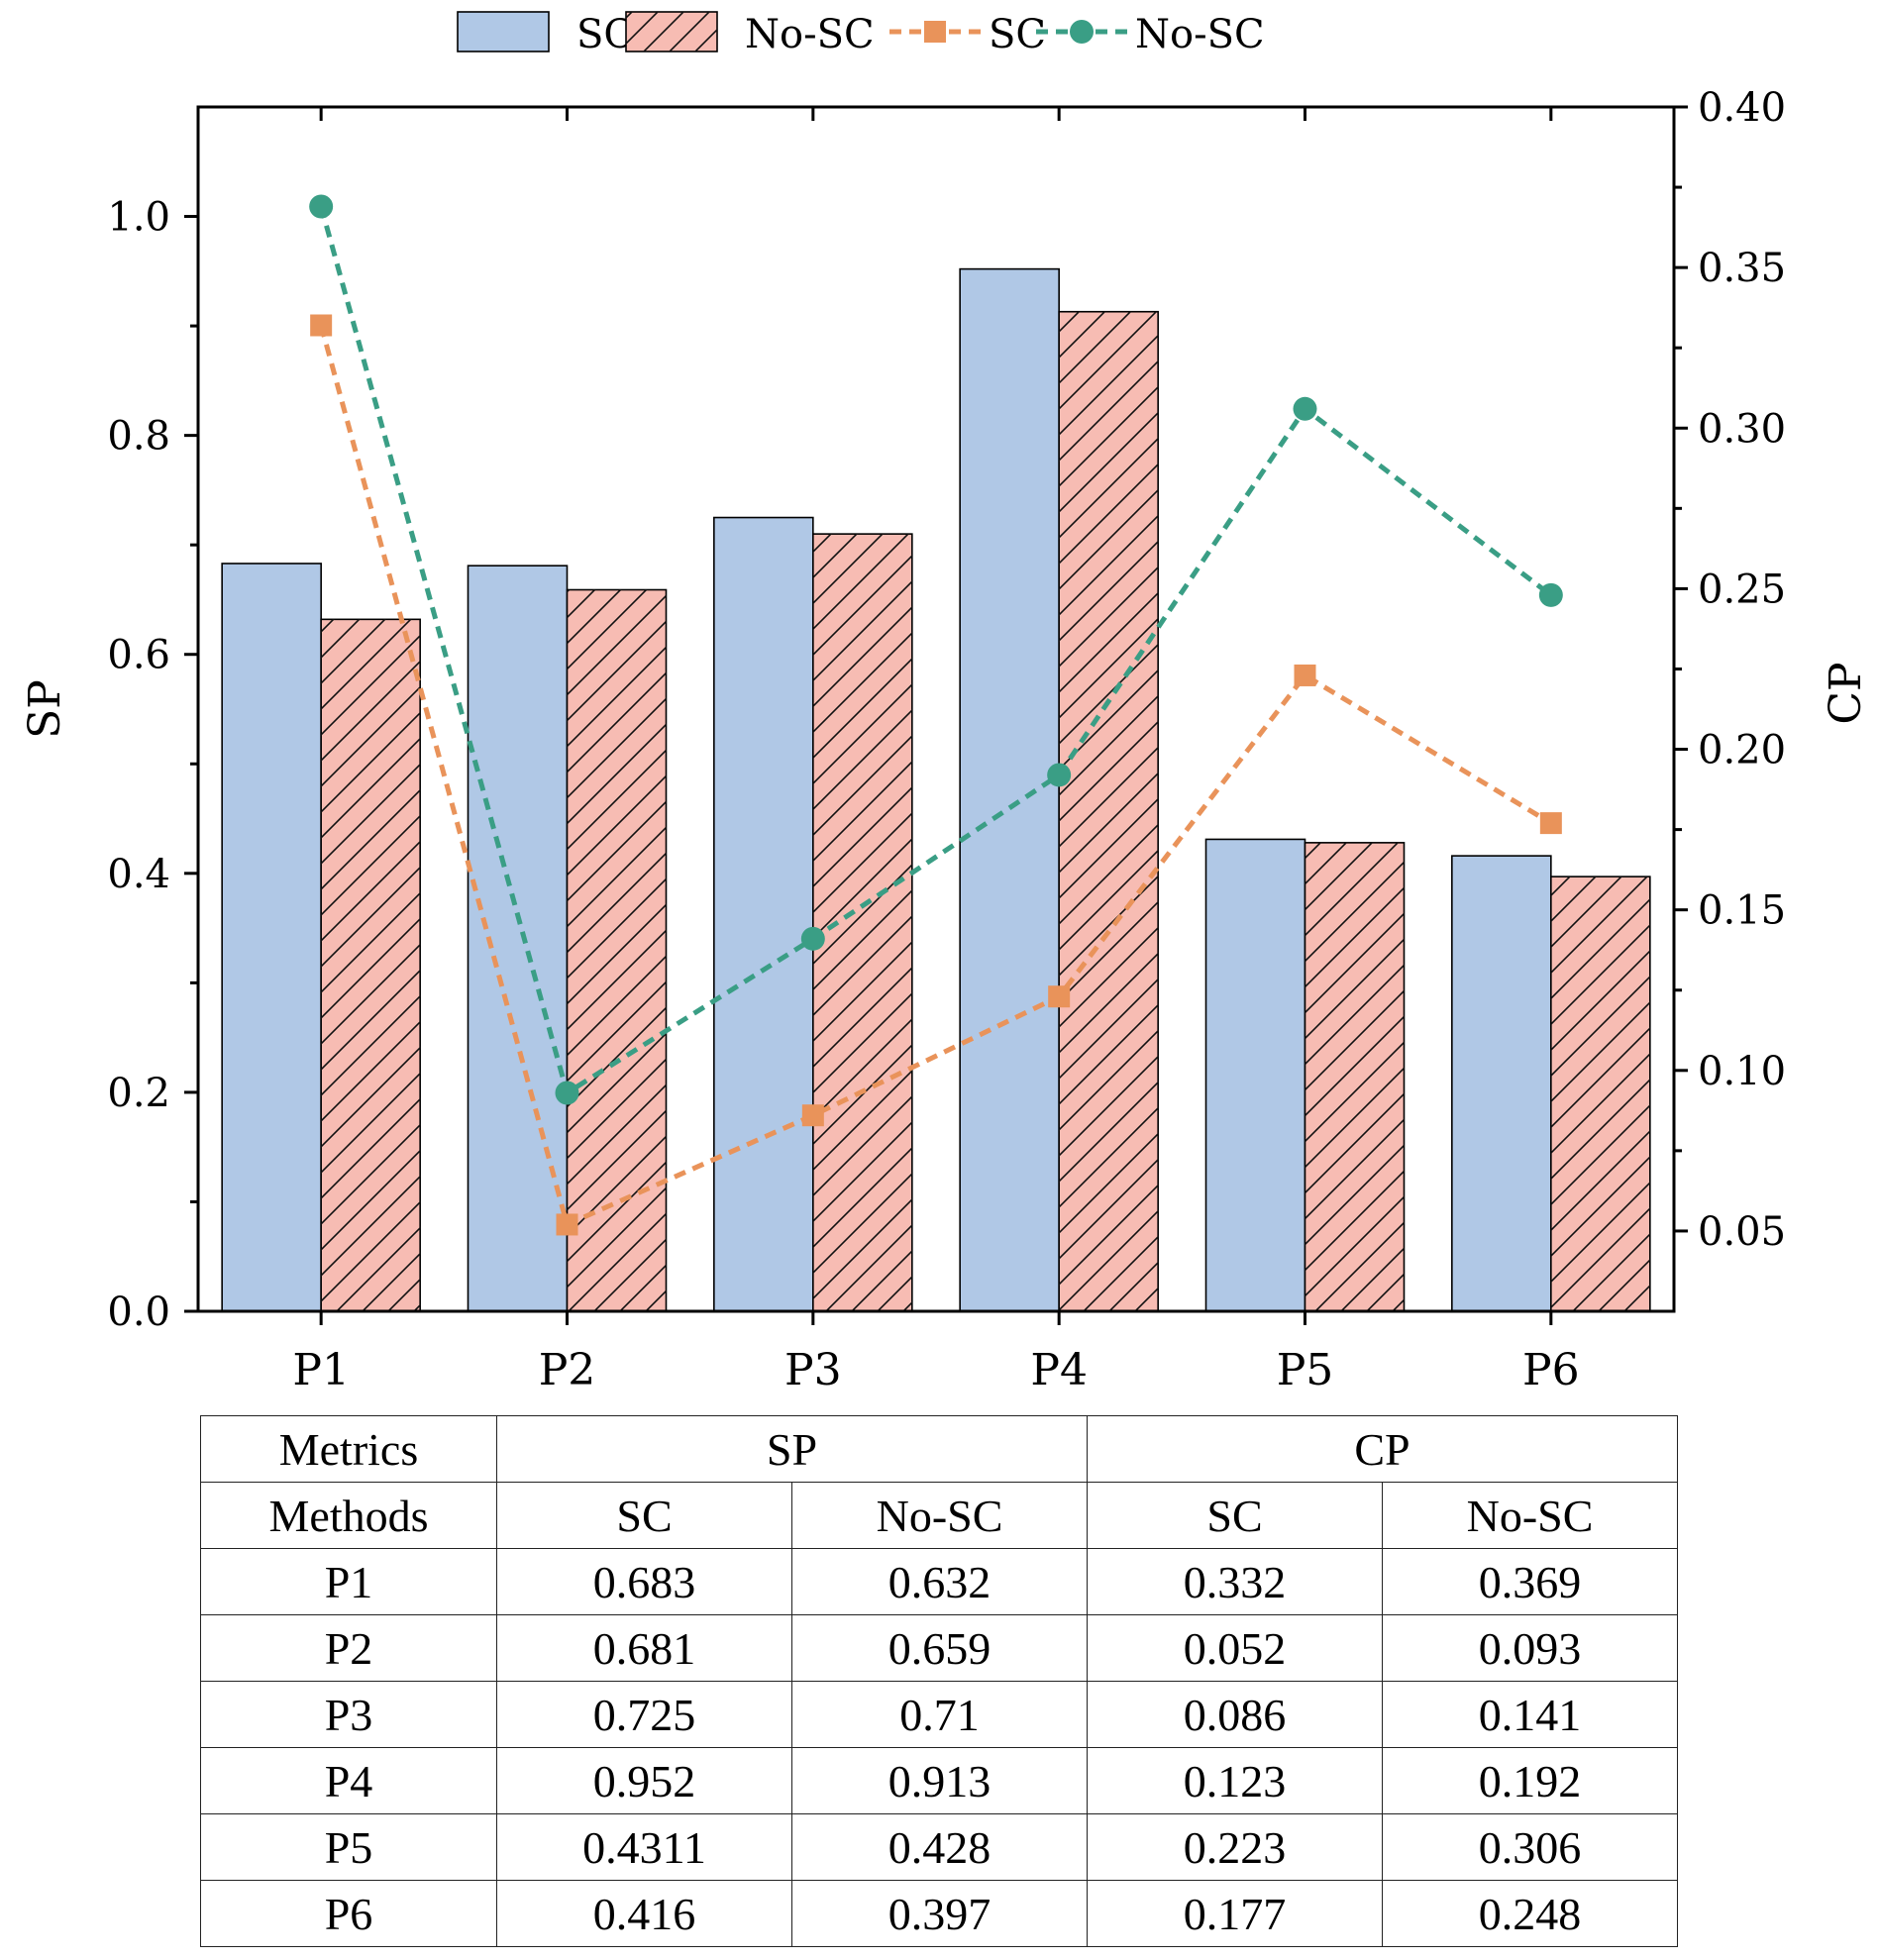  I want to click on x-tick-label: P3, so click(813, 1370).